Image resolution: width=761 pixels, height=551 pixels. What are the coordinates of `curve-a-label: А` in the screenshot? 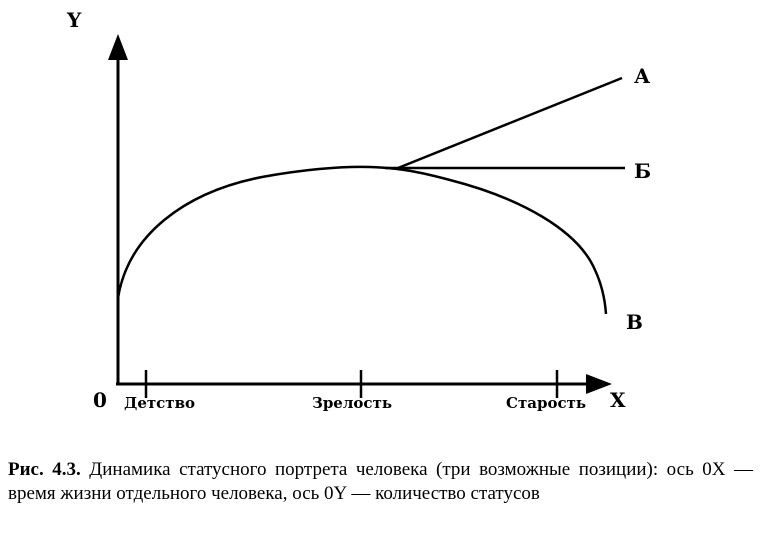 It's located at (642, 76).